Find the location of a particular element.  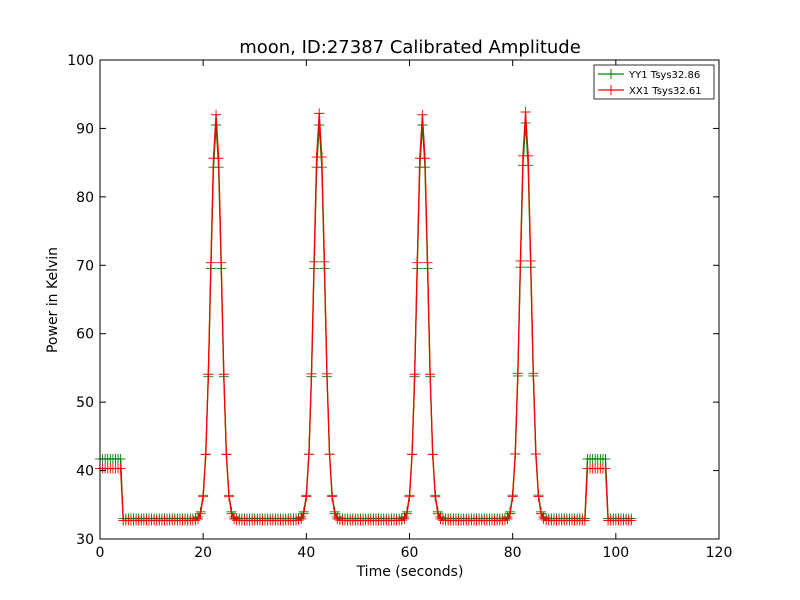

y-tick-label: 30 is located at coordinates (85, 540).